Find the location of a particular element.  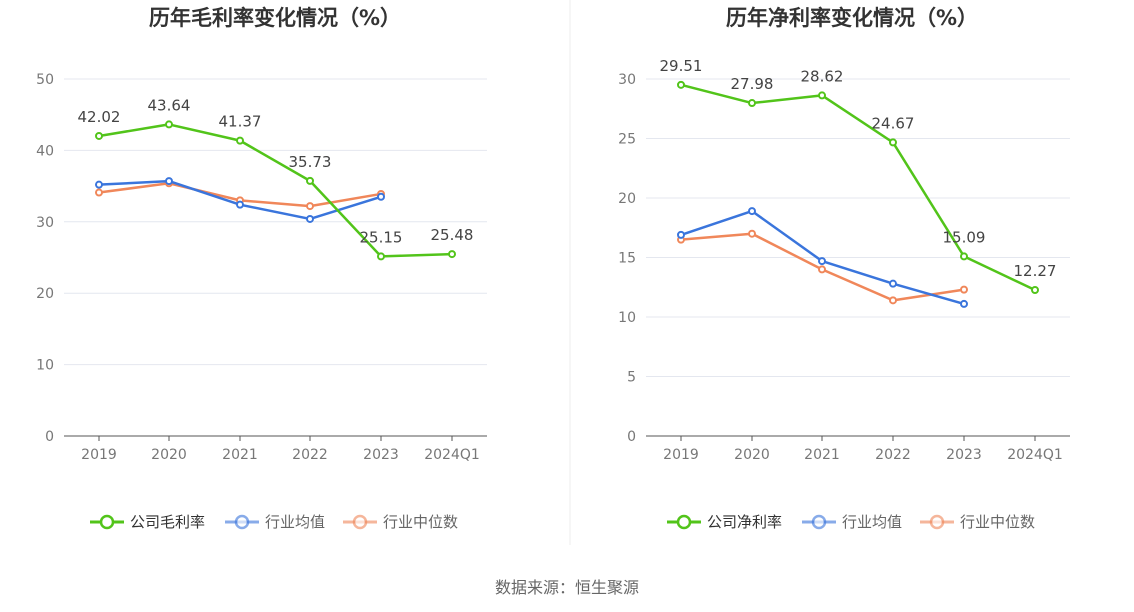

chart1-x-tick-label: 2021 is located at coordinates (240, 455).